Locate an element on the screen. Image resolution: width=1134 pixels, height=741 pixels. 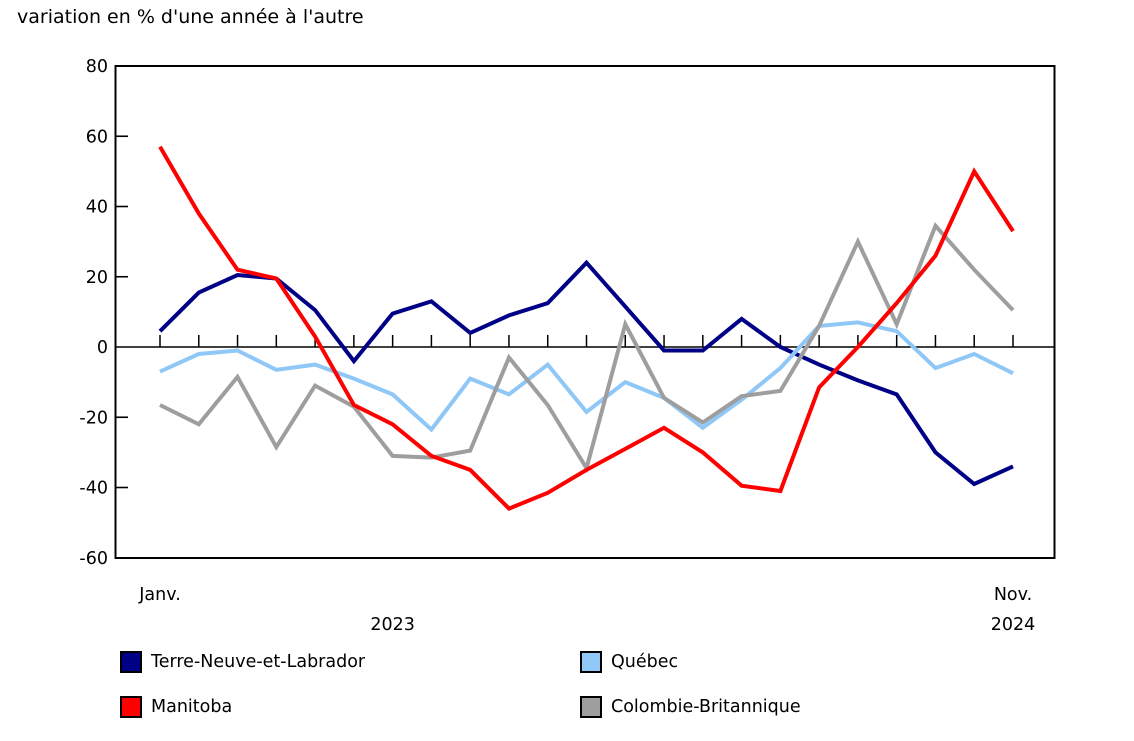
x-axis-end-label: Nov. is located at coordinates (1013, 595).